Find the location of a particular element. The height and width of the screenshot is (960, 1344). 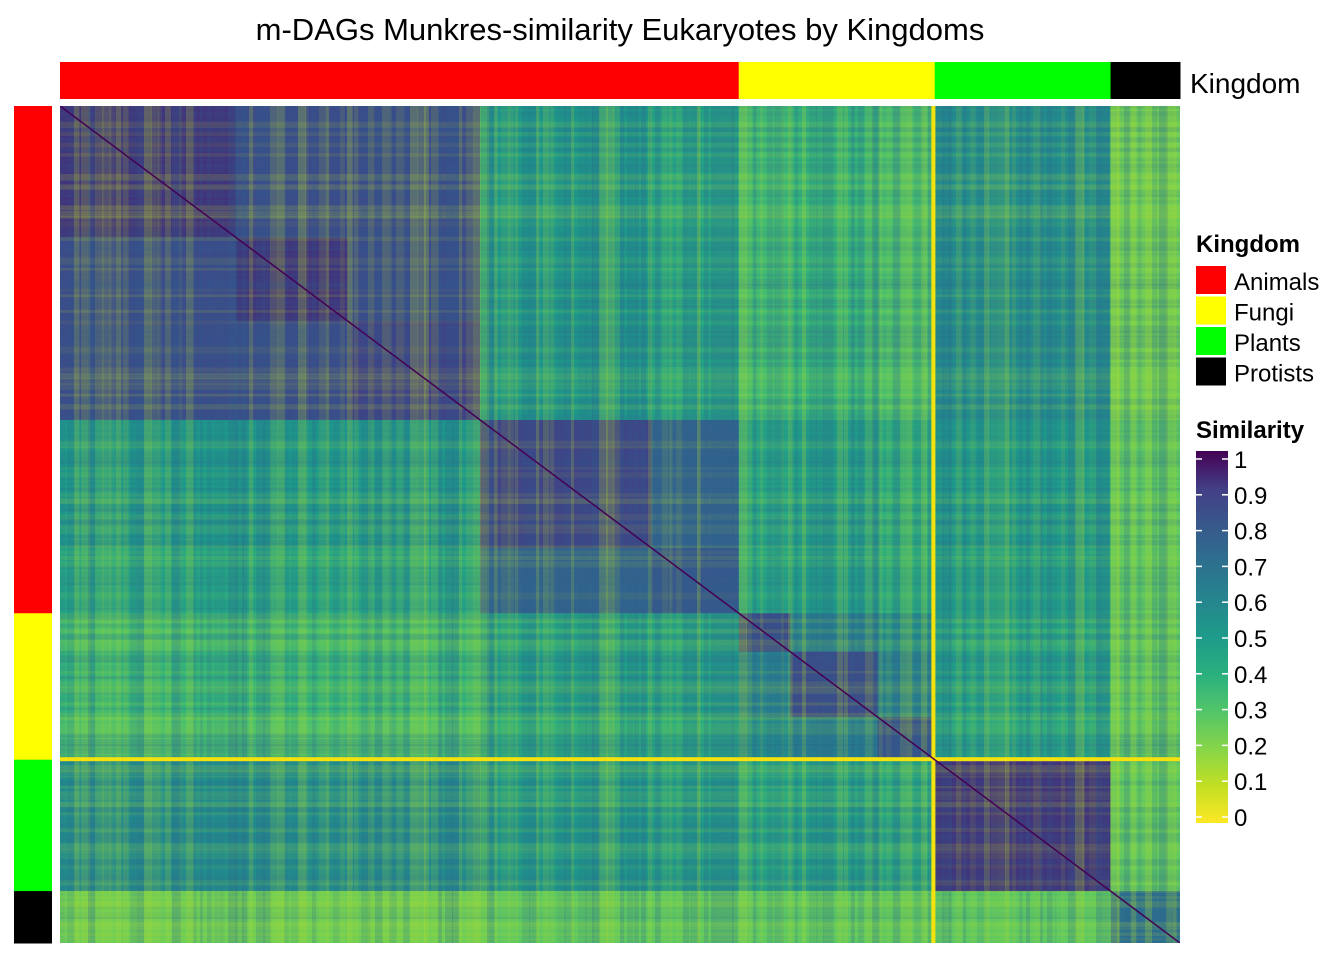

top-annotation-plants is located at coordinates (1023, 80).